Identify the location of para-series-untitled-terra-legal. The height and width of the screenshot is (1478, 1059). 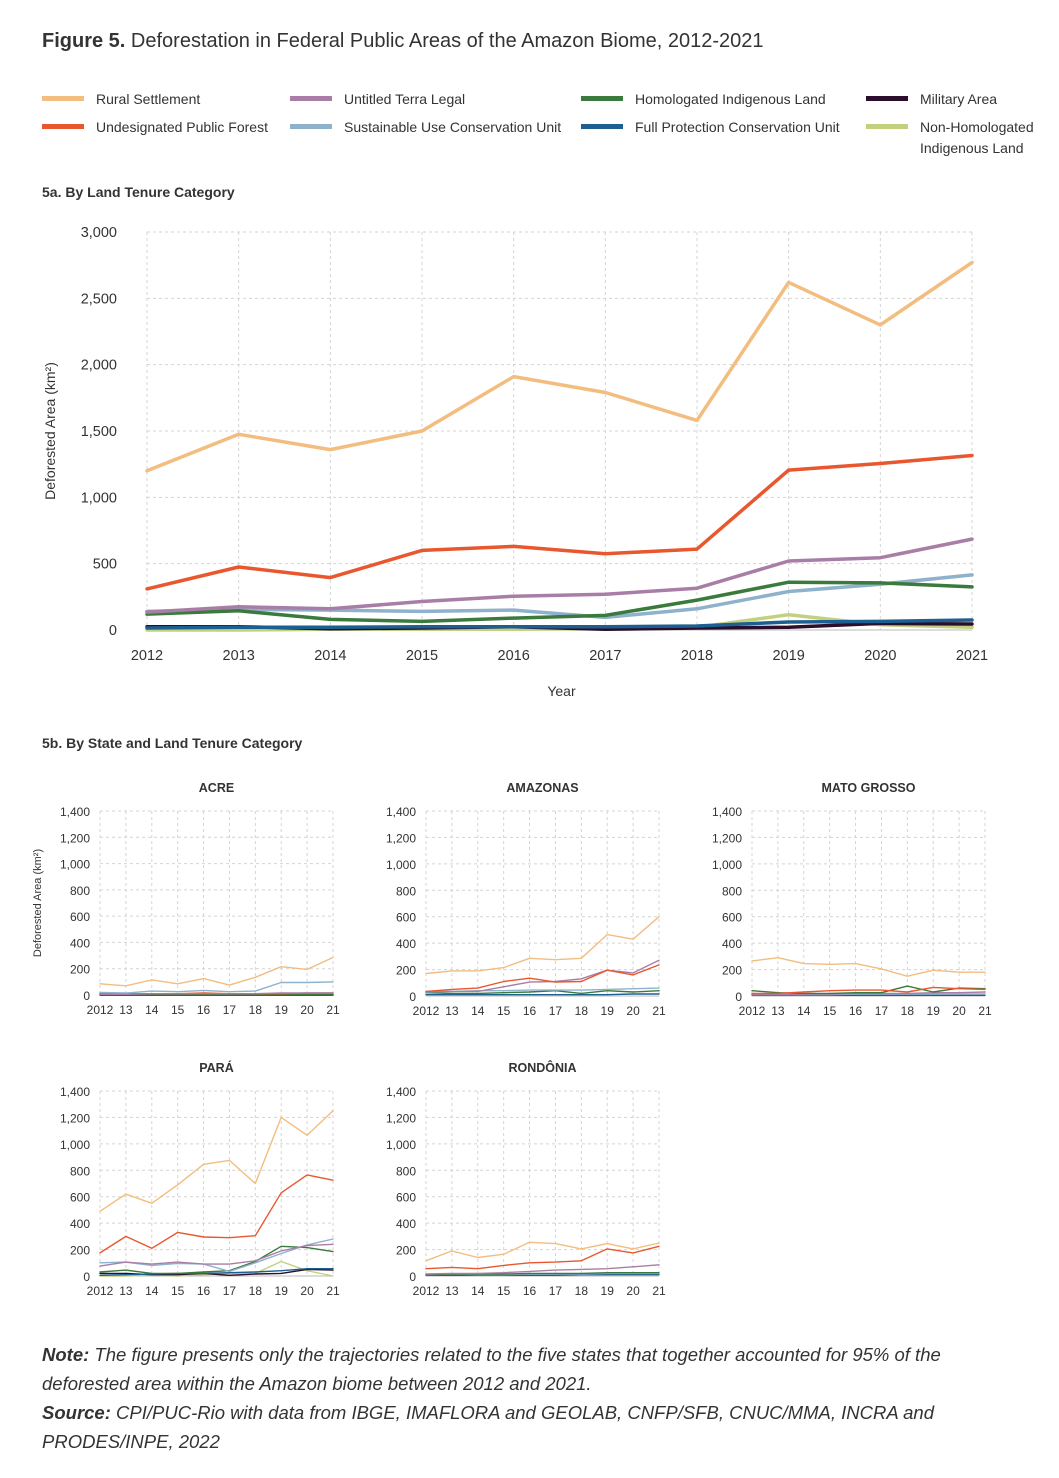
(216, 1255).